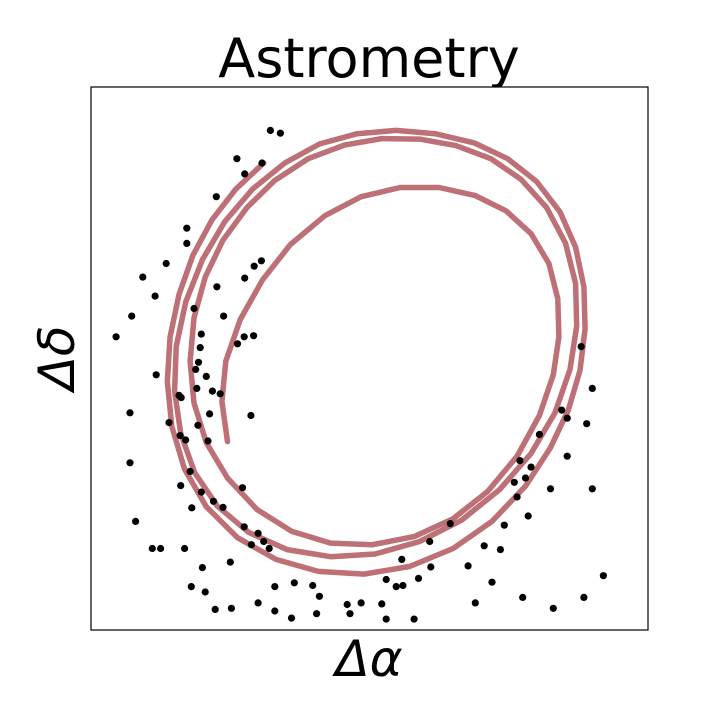 The image size is (720, 720). What do you see at coordinates (368, 58) in the screenshot?
I see `chart-title: Astrometry` at bounding box center [368, 58].